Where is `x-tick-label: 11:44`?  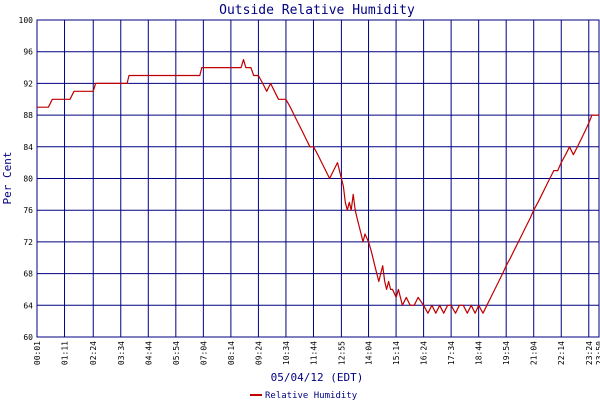 x-tick-label: 11:44 is located at coordinates (313, 353).